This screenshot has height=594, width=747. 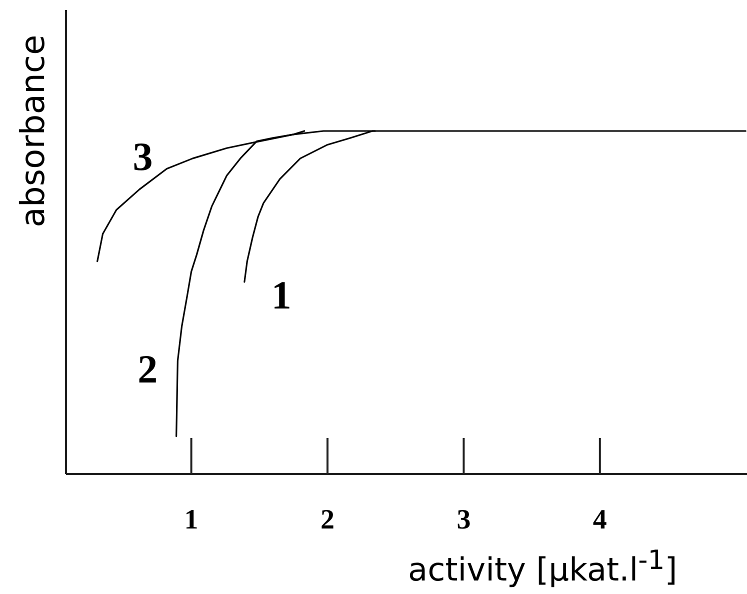 What do you see at coordinates (33, 131) in the screenshot?
I see `y-axis-title: absorbance` at bounding box center [33, 131].